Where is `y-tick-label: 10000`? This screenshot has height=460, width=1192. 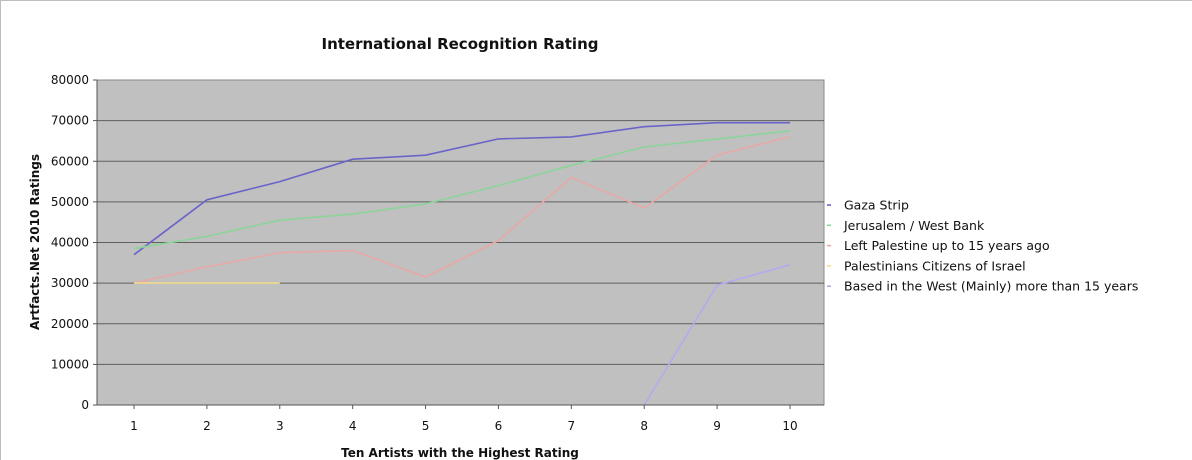
y-tick-label: 10000 is located at coordinates (70, 364).